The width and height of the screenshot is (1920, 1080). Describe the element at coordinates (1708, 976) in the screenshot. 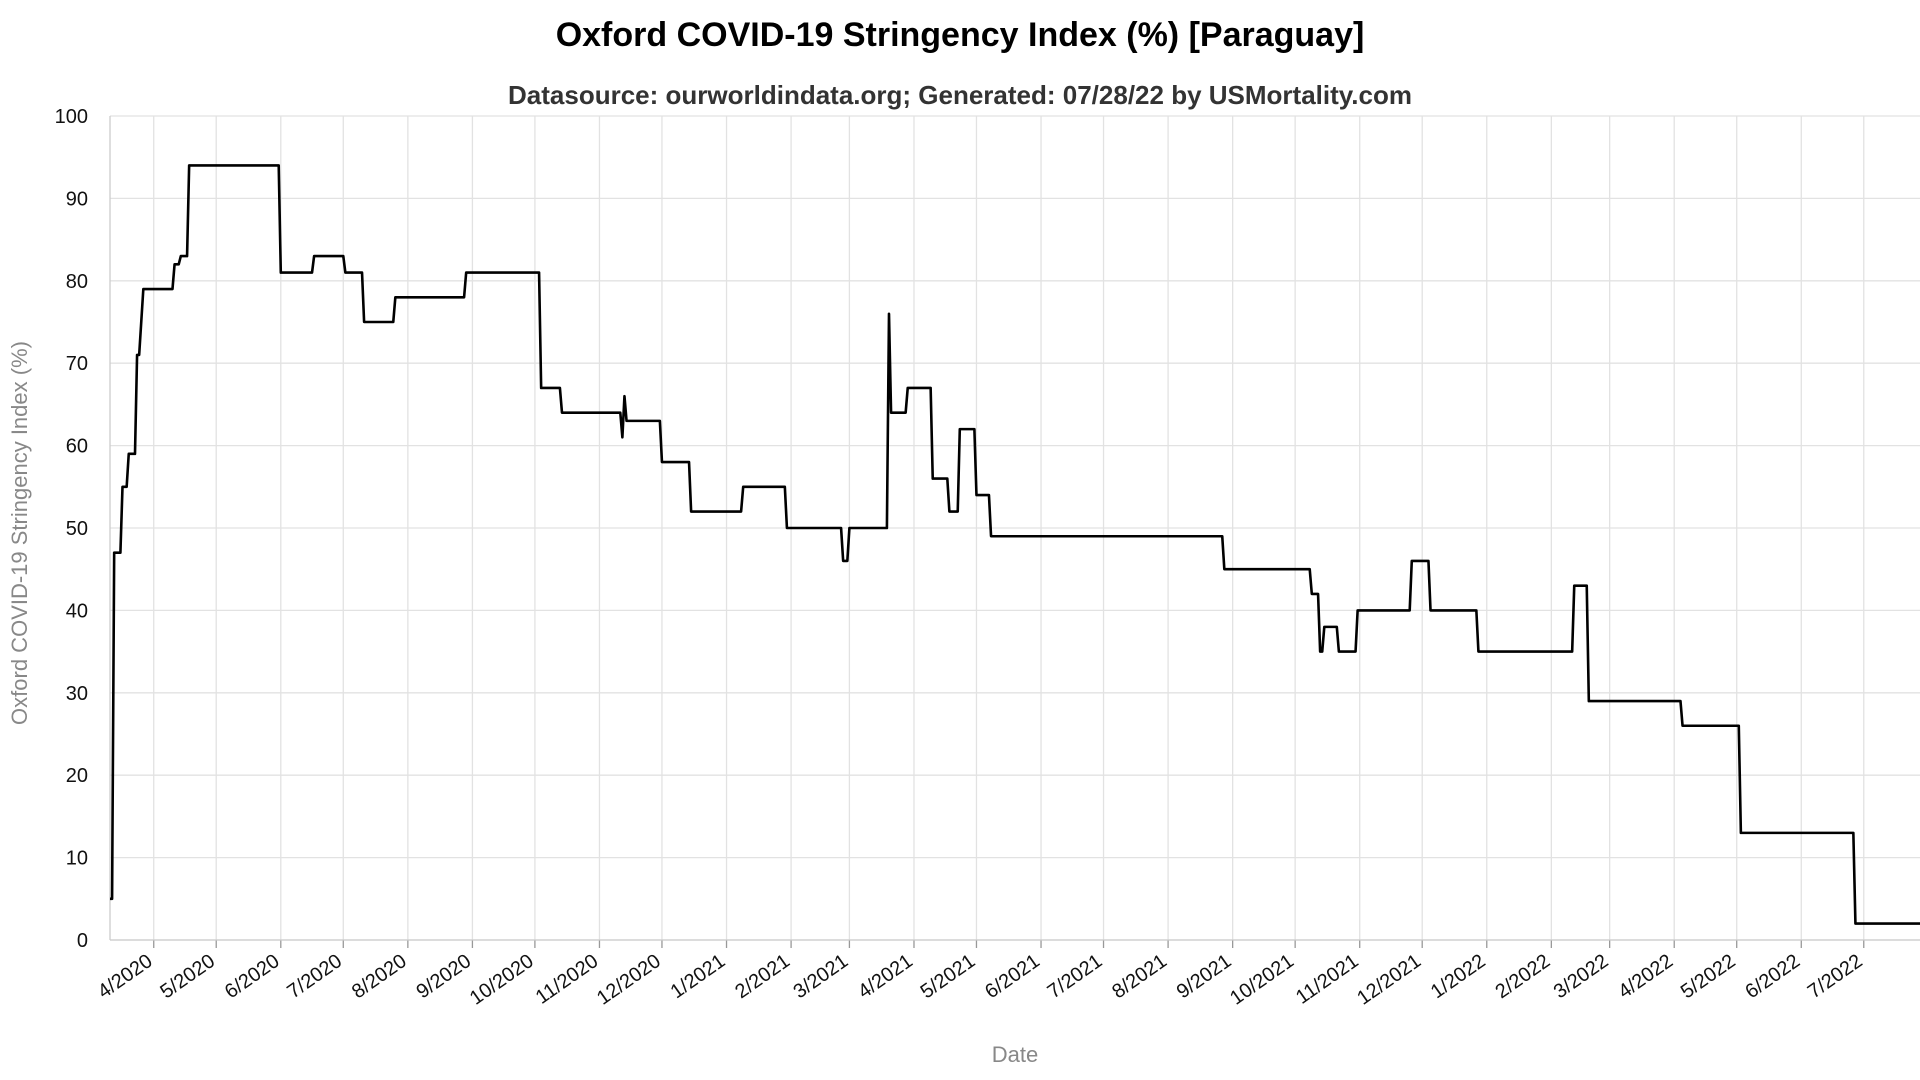

I see `x-tick-label: 5/2022` at that location.